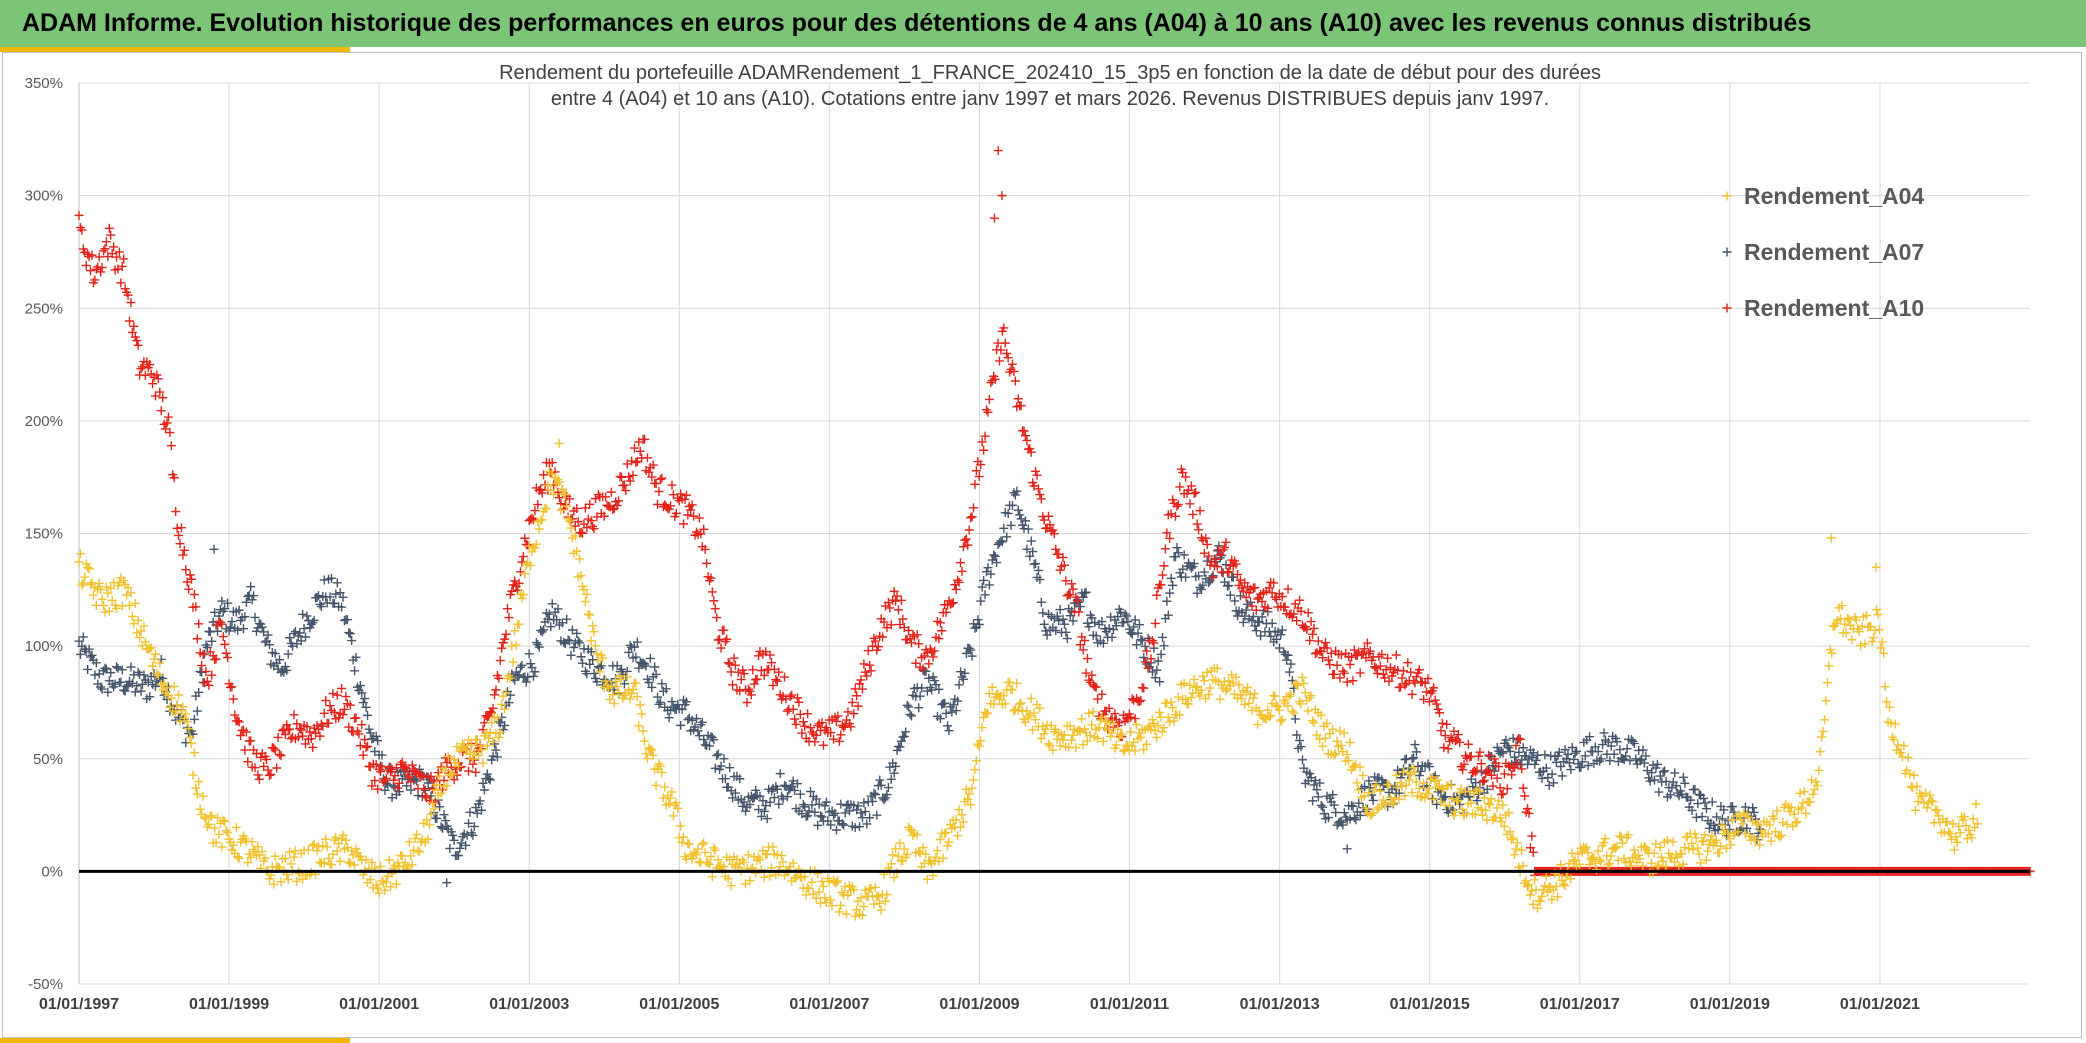  Describe the element at coordinates (79, 1004) in the screenshot. I see `x-tick-label: 01/01/1997` at that location.